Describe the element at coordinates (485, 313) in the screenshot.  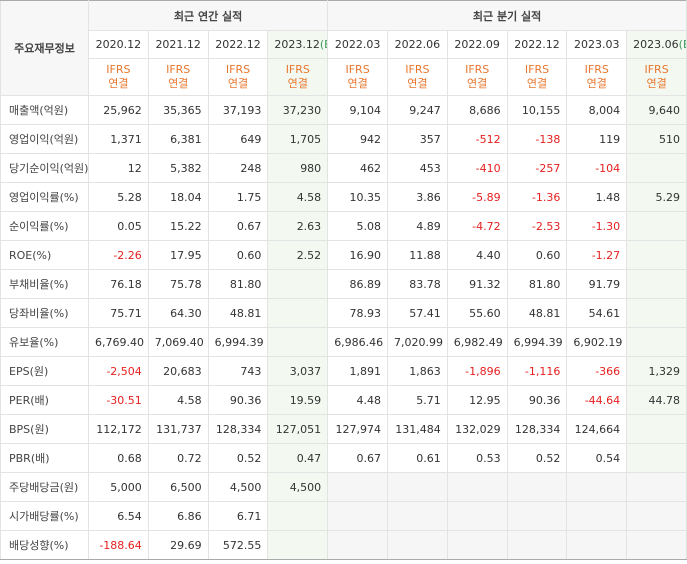
I see `value: 55.60` at that location.